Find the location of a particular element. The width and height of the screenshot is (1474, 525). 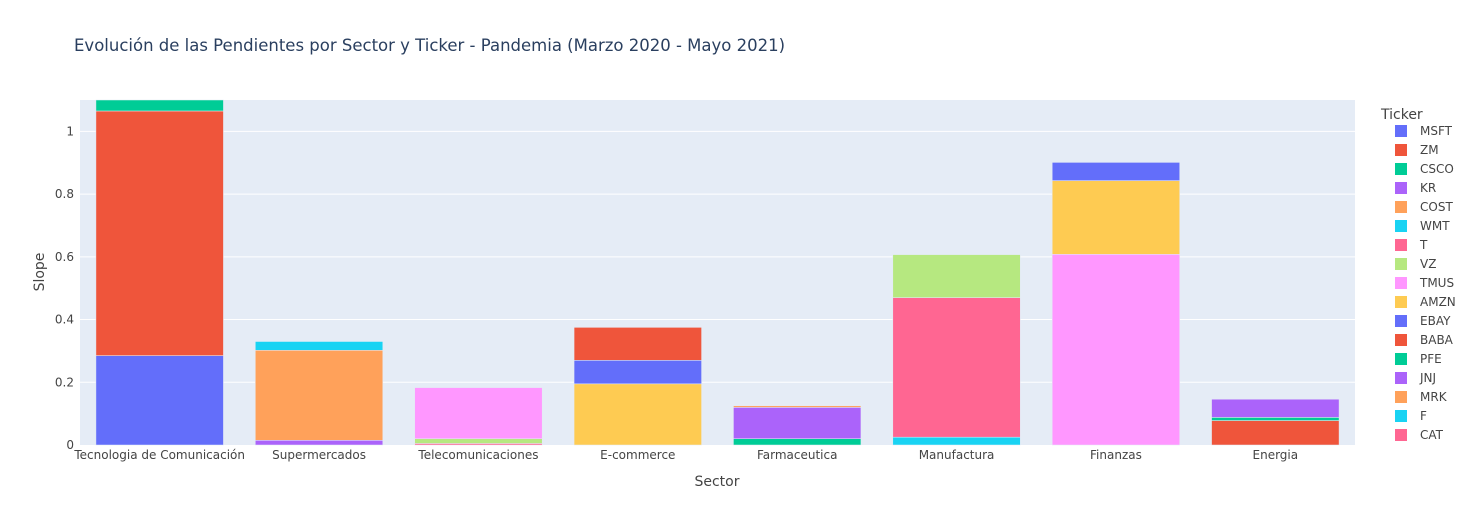

legend-label: F is located at coordinates (1423, 416).